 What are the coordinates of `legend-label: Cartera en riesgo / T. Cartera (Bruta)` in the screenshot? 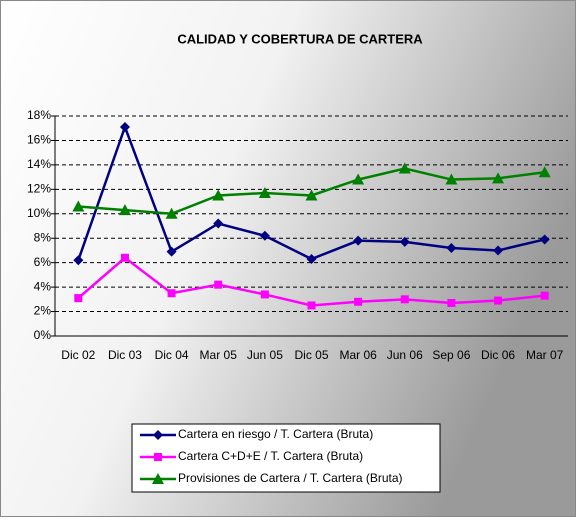 It's located at (275, 434).